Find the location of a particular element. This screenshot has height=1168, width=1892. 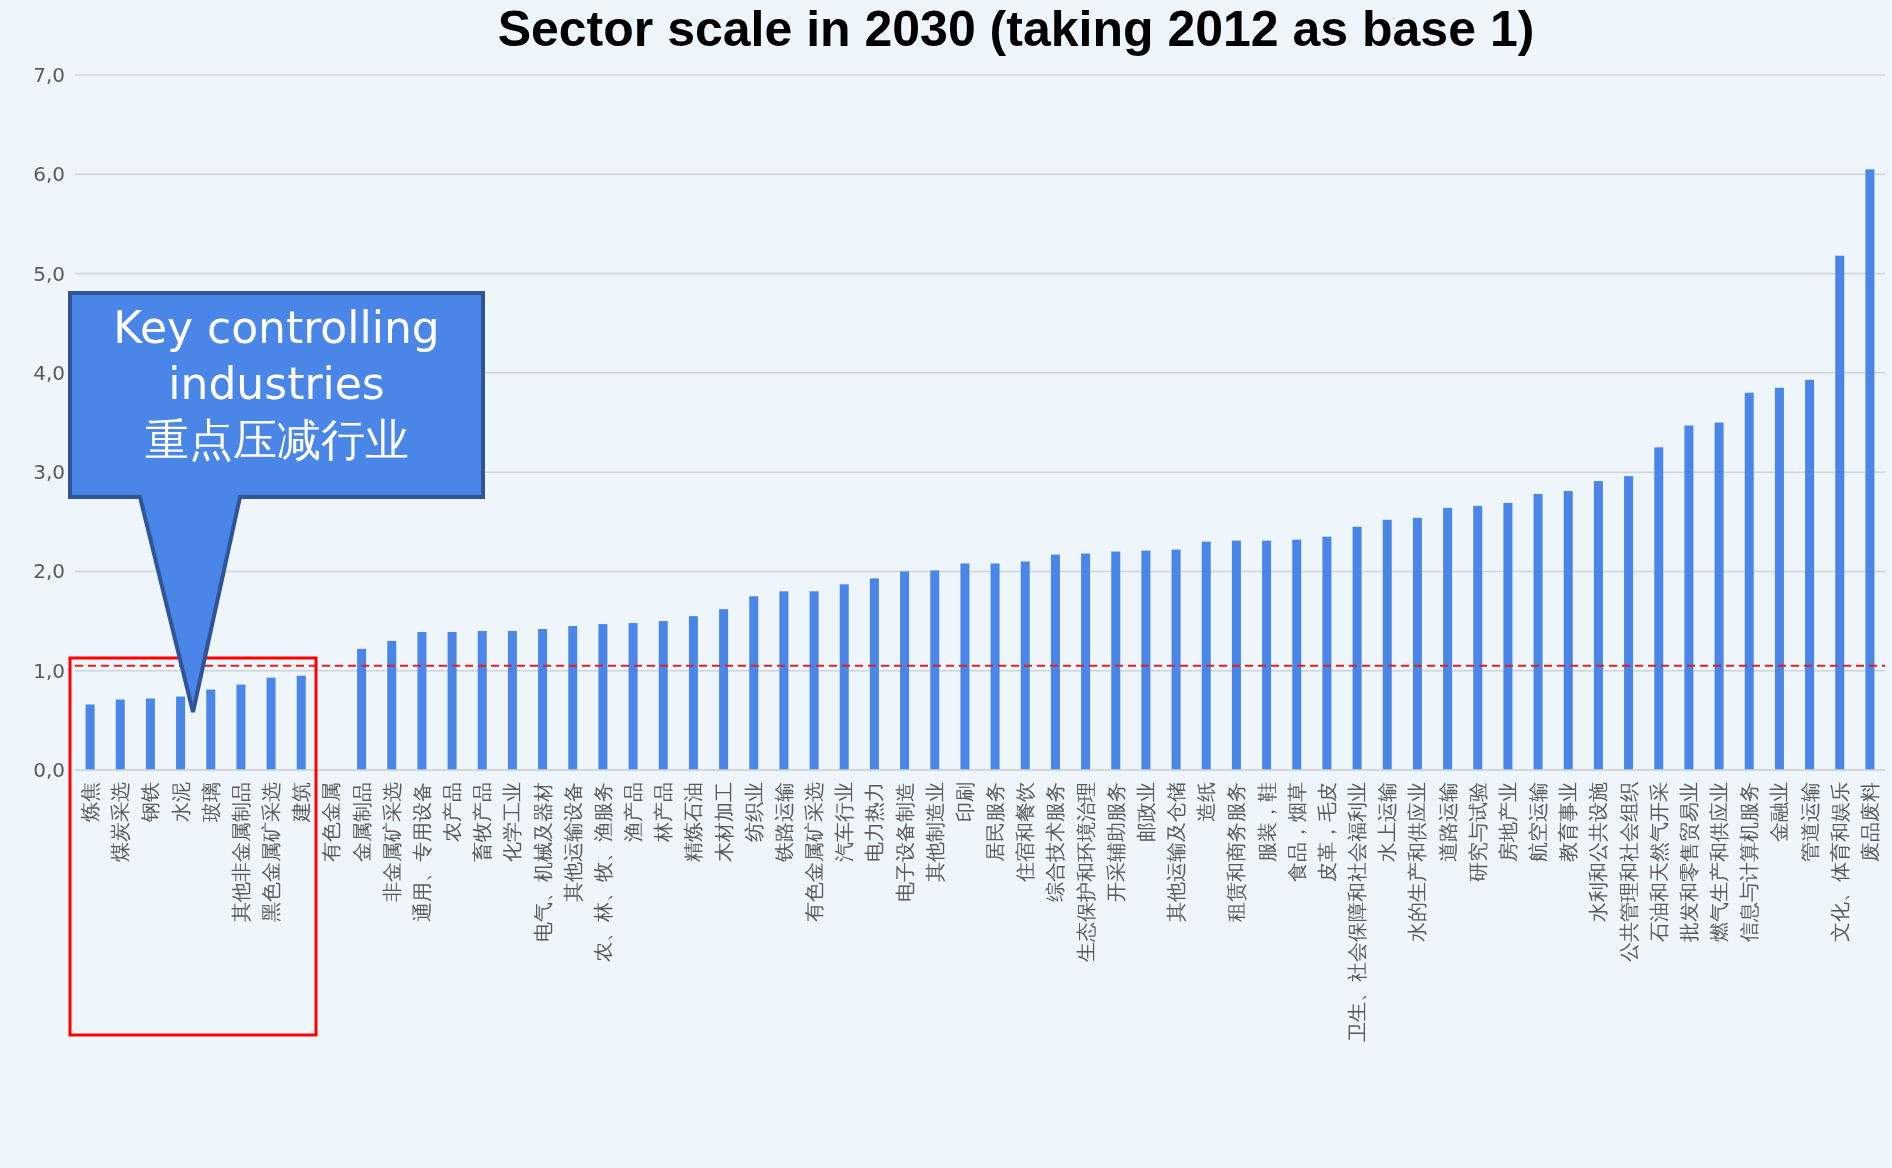

x-tick-label: 铁路运输 is located at coordinates (783, 822).